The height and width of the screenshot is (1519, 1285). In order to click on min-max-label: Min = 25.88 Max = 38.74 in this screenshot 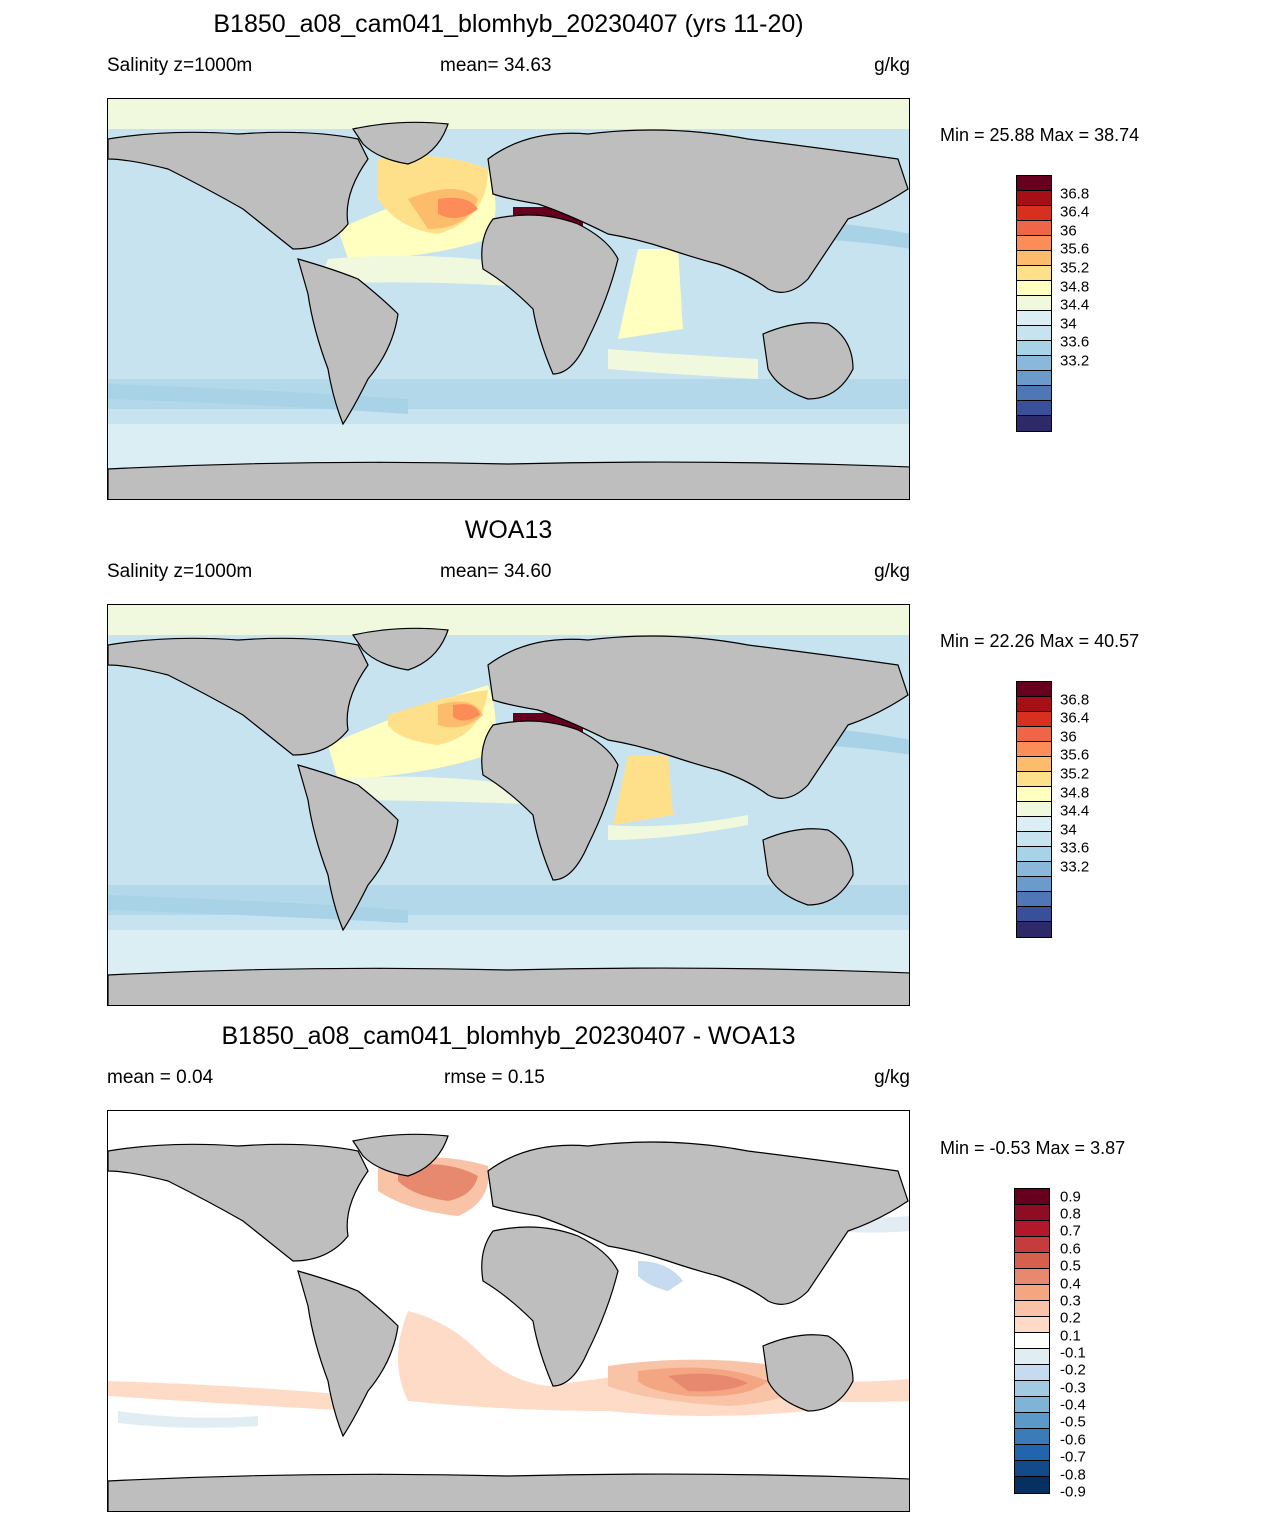, I will do `click(1040, 135)`.